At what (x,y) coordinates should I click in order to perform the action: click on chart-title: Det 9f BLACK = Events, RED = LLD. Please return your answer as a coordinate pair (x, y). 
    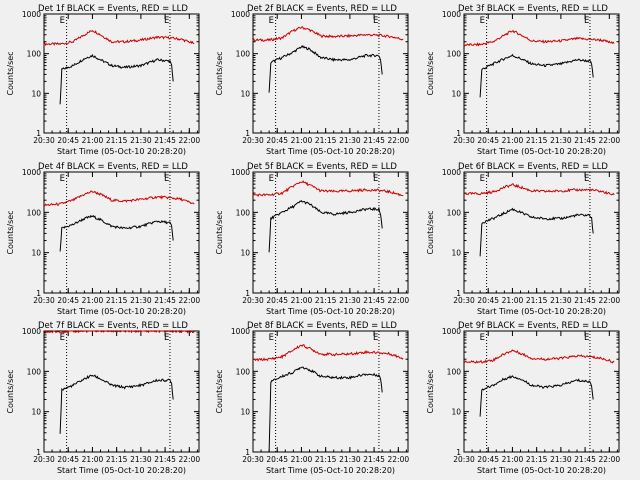
    Looking at the image, I should click on (533, 326).